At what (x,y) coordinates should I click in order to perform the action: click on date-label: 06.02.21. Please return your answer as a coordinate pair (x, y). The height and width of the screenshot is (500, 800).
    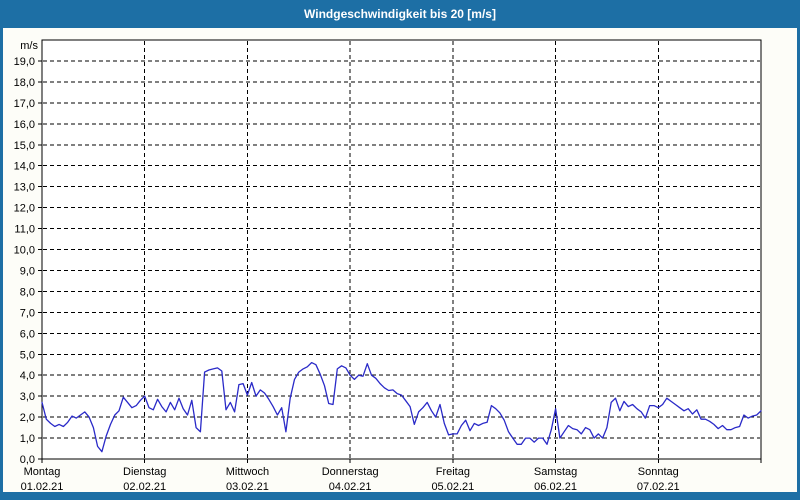
    Looking at the image, I should click on (555, 487).